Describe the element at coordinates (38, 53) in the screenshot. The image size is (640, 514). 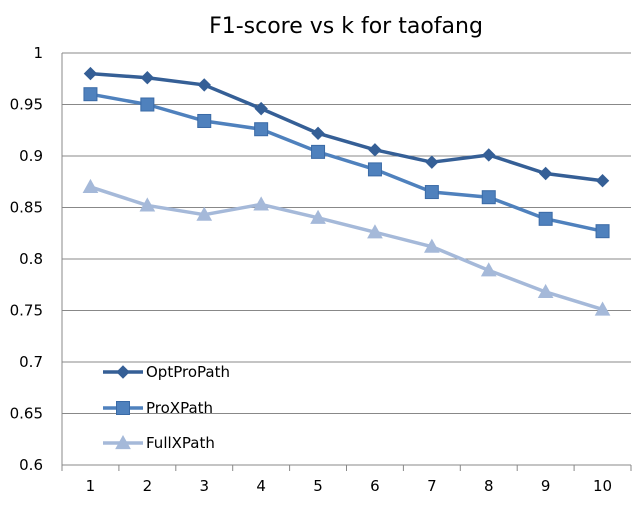
I see `y-tick-label: 1` at that location.